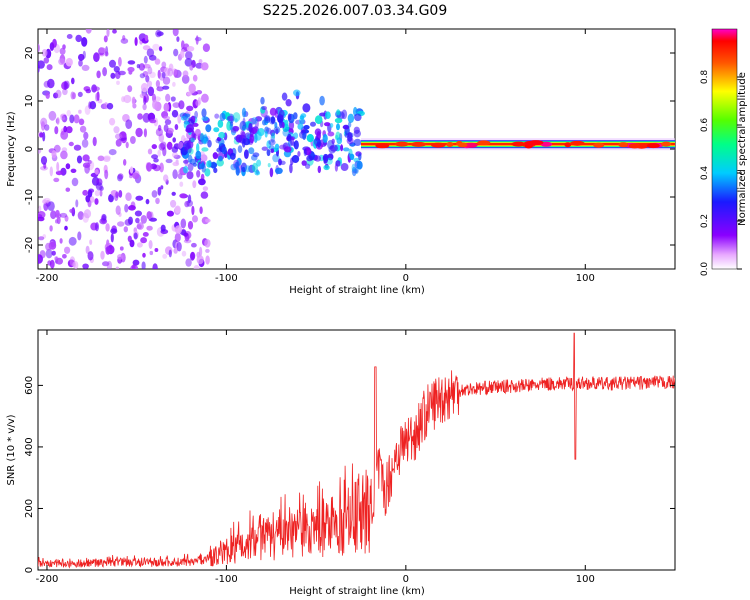 The image size is (750, 600). What do you see at coordinates (406, 278) in the screenshot?
I see `x-tick-label: 0` at bounding box center [406, 278].